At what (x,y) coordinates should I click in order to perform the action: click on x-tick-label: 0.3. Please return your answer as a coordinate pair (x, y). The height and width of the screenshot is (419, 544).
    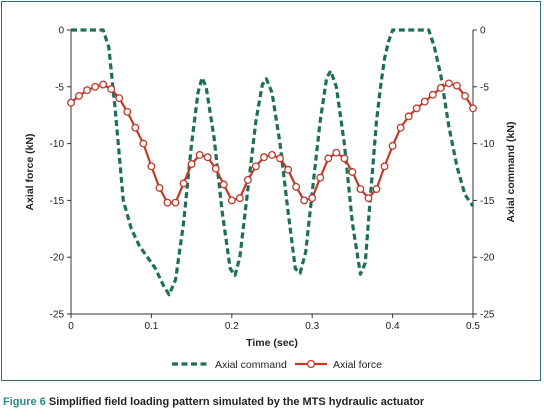
    Looking at the image, I should click on (312, 326).